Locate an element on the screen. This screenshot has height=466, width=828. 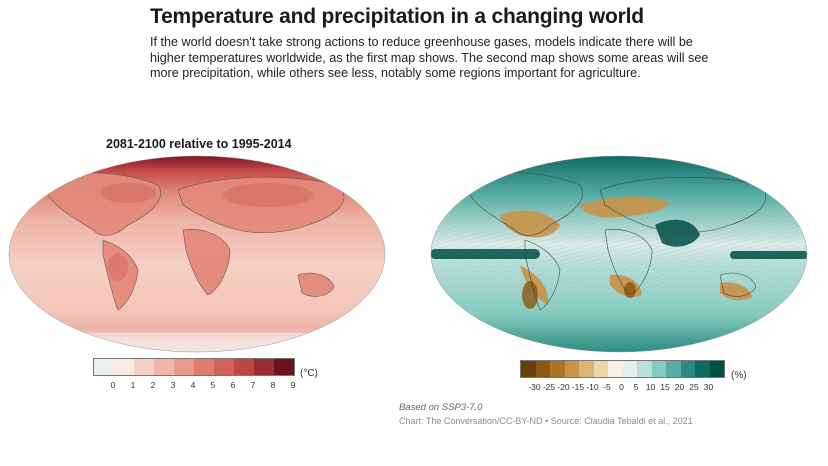
precipitation-tick-label: 25 is located at coordinates (694, 387).